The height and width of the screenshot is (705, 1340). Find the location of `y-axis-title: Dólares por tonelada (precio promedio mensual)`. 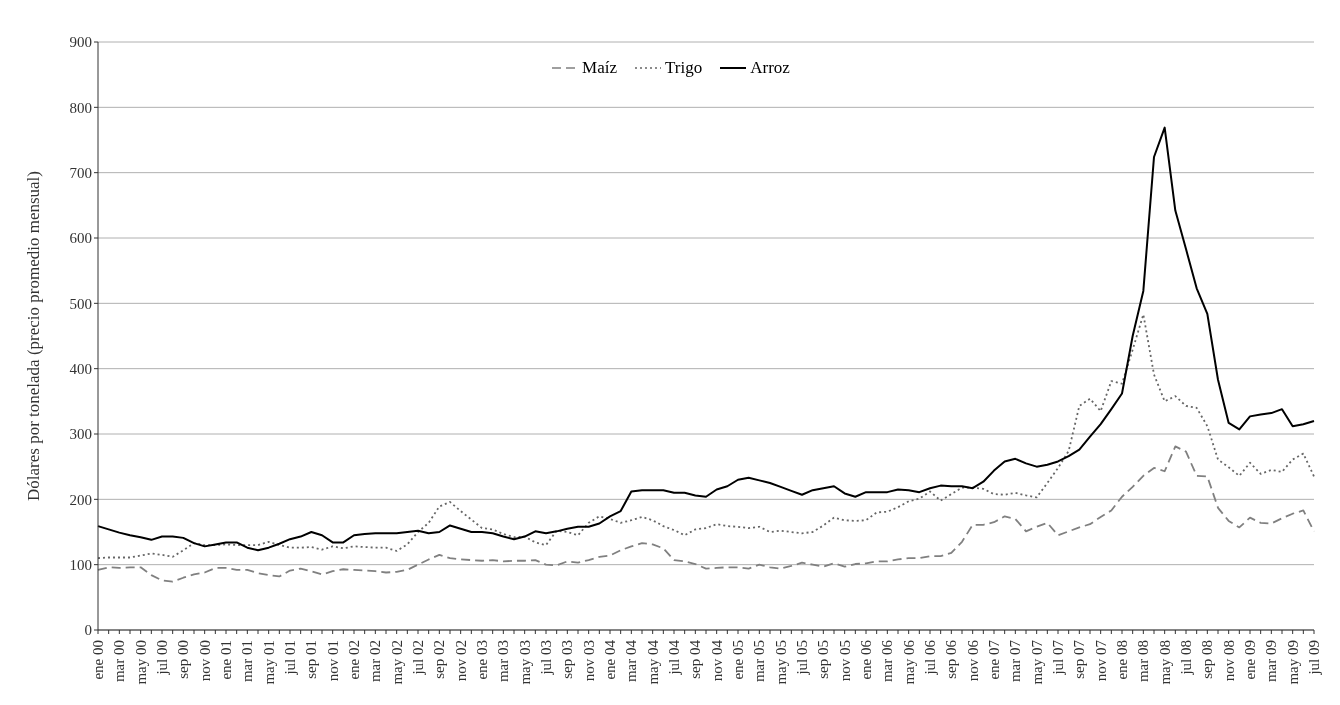

y-axis-title: Dólares por tonelada (precio promedio mensual) is located at coordinates (34, 336).